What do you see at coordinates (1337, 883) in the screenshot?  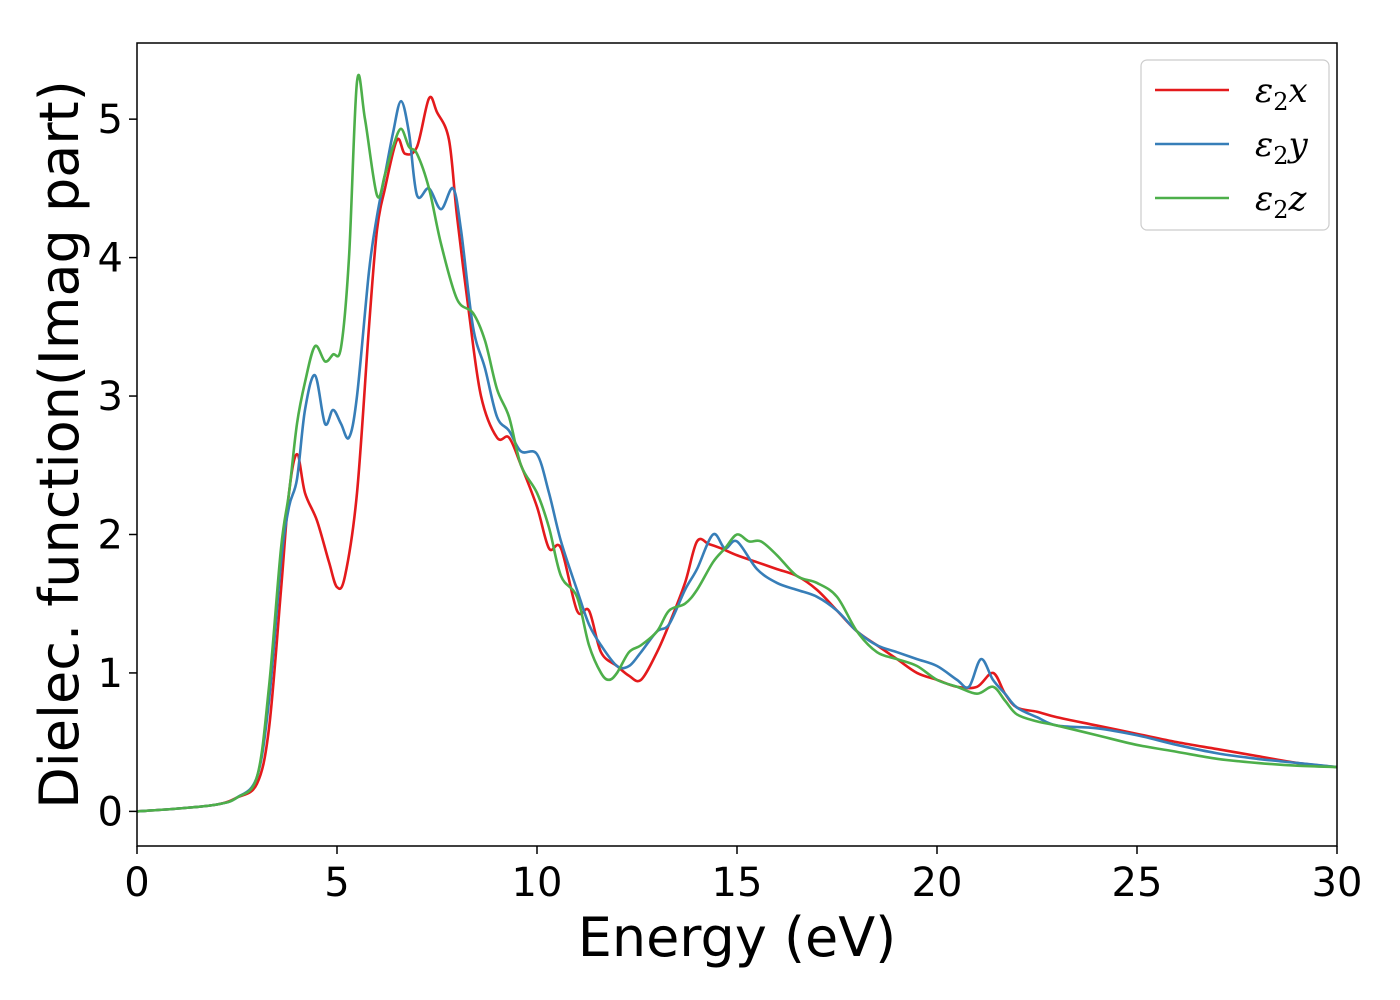 I see `x-tick-label: 30` at bounding box center [1337, 883].